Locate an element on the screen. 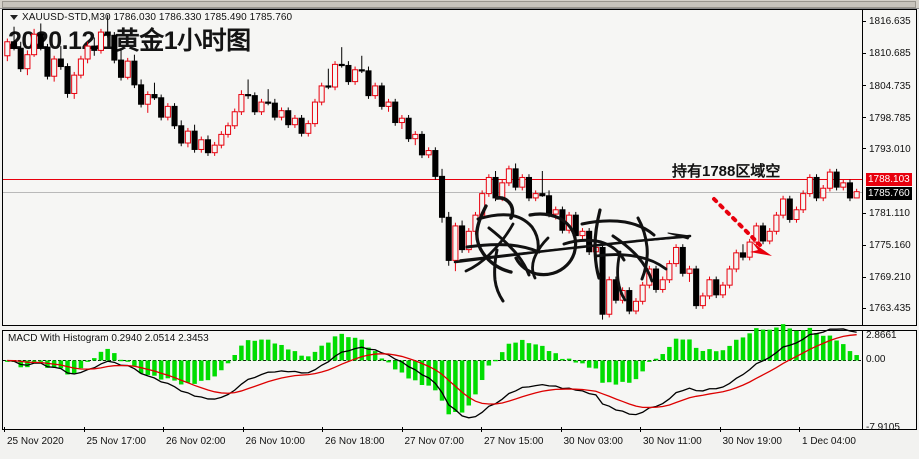 This screenshot has width=919, height=459. time-axis-tick: 30 Nov 03:00 is located at coordinates (593, 441).